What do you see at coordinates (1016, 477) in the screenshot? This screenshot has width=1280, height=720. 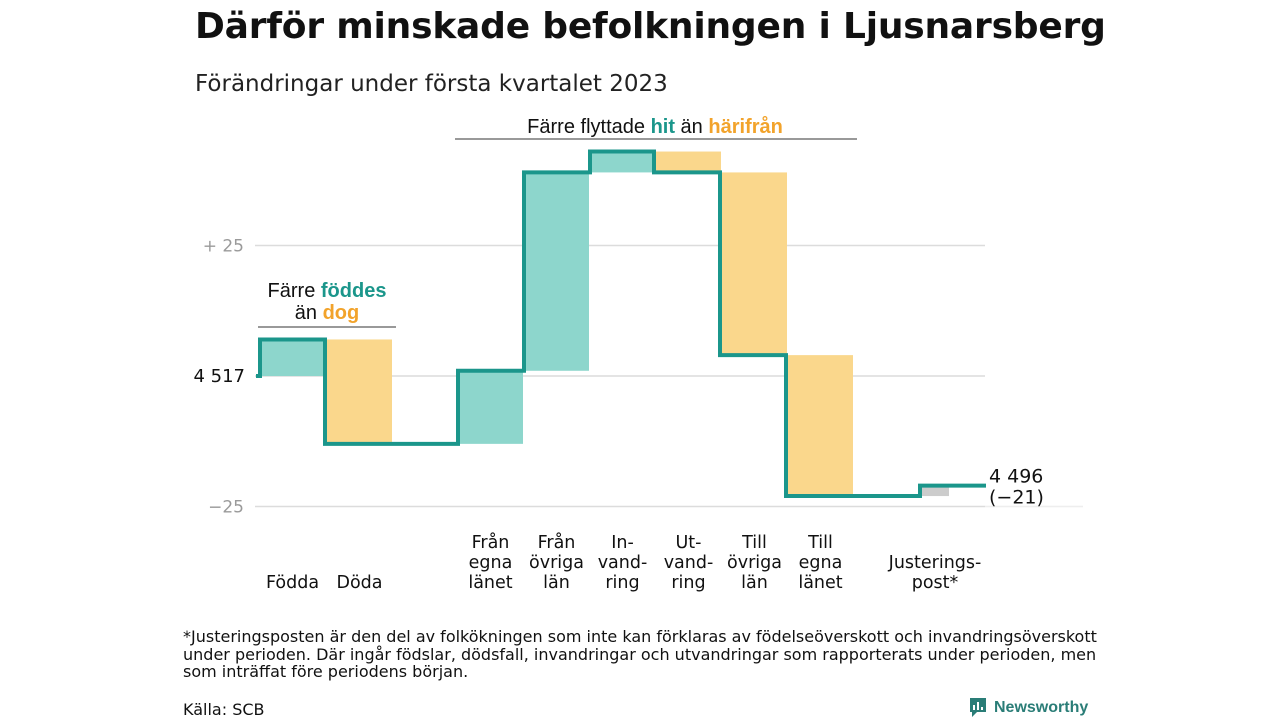 I see `end-value-label: 4 496` at bounding box center [1016, 477].